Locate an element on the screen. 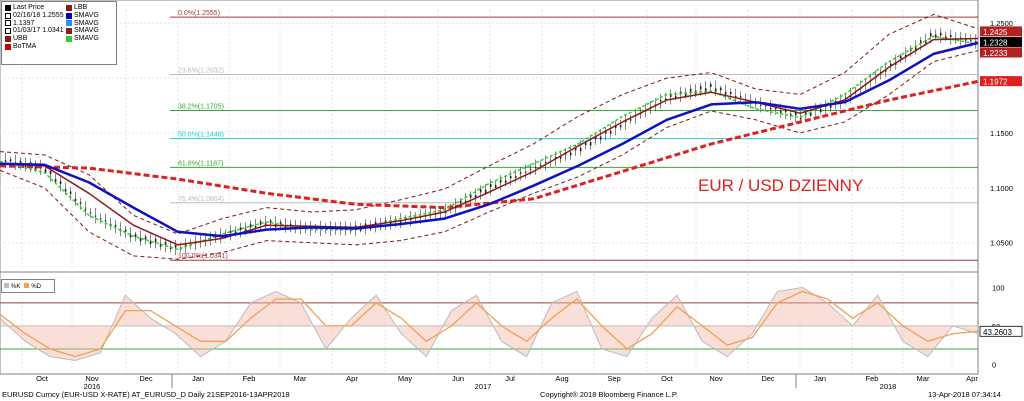  legend-entry: 1.1397 is located at coordinates (34, 24).